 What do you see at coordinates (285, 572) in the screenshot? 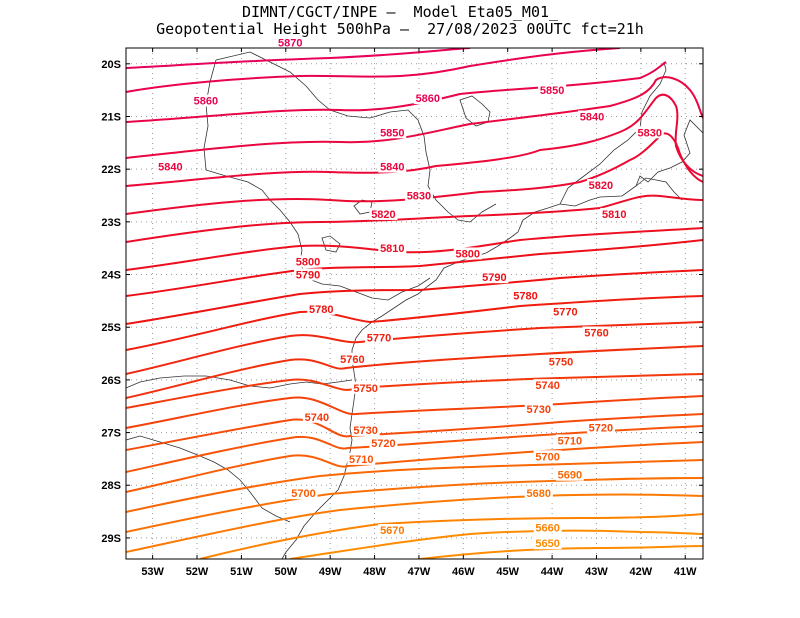
I see `x-tick-label: 50W` at bounding box center [285, 572].